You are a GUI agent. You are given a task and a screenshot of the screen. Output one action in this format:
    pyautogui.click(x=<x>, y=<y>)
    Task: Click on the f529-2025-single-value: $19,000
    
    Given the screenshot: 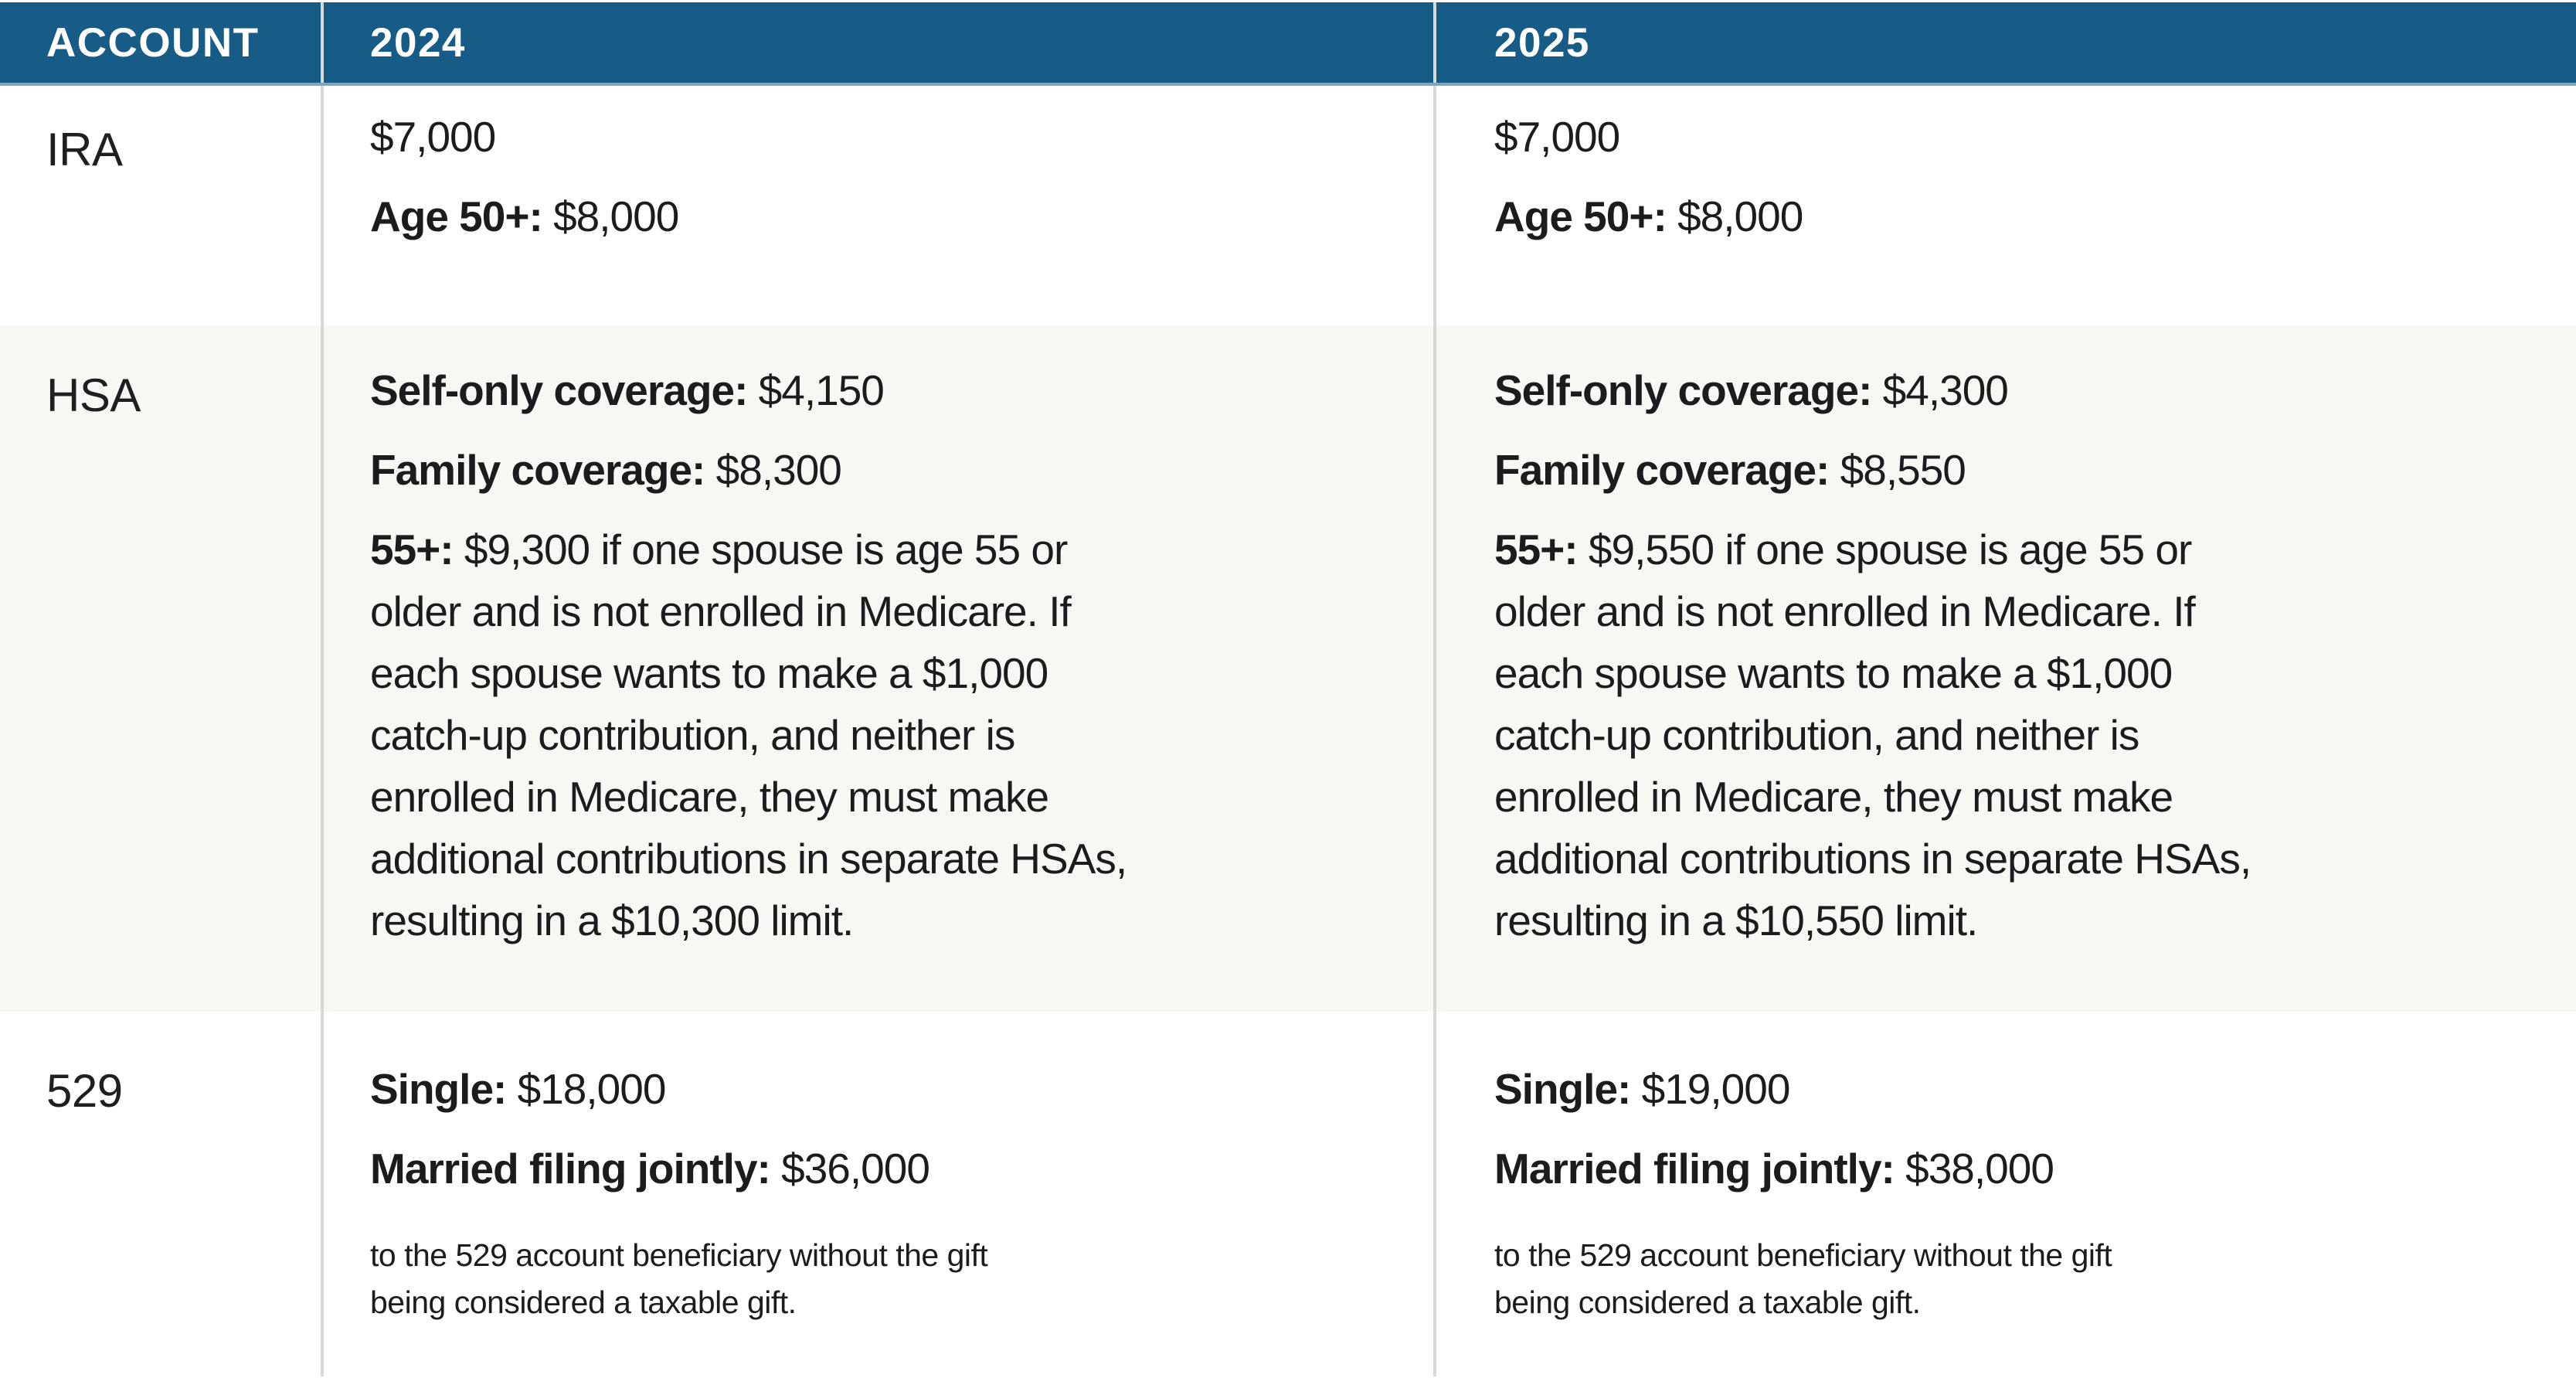 What is the action you would take?
    pyautogui.click(x=1716, y=1089)
    